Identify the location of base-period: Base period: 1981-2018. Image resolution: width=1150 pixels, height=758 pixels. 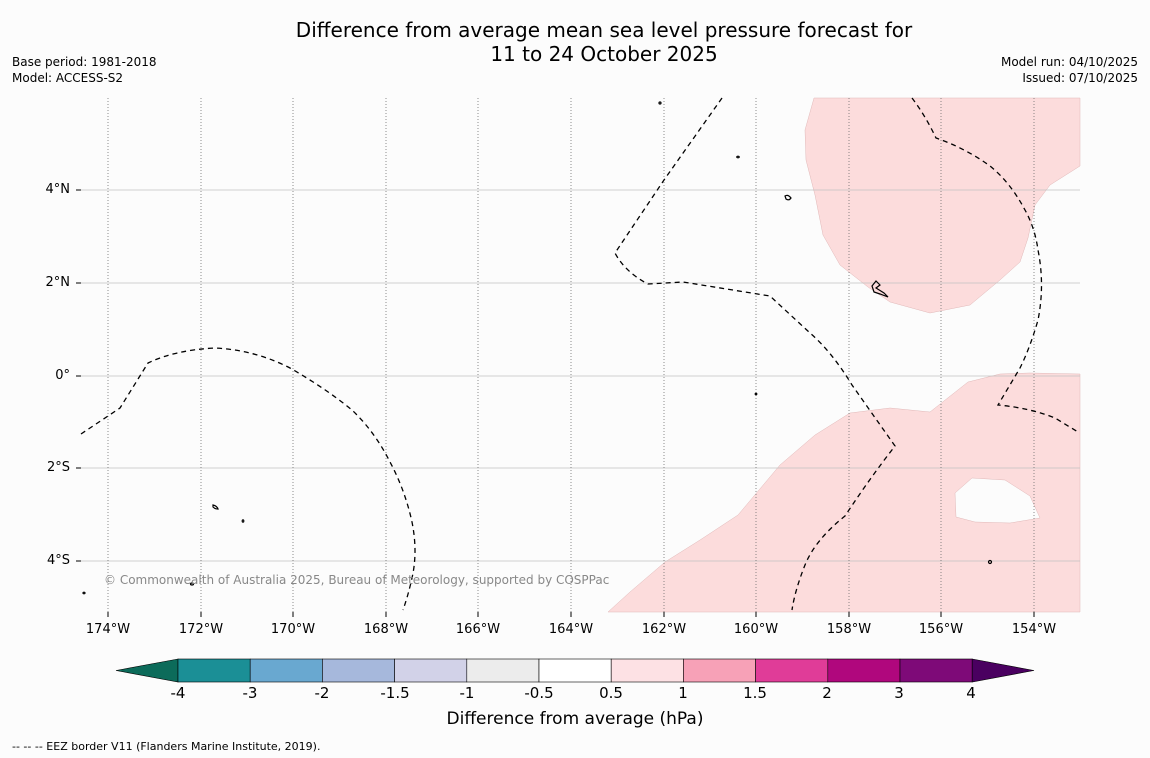
(84, 62).